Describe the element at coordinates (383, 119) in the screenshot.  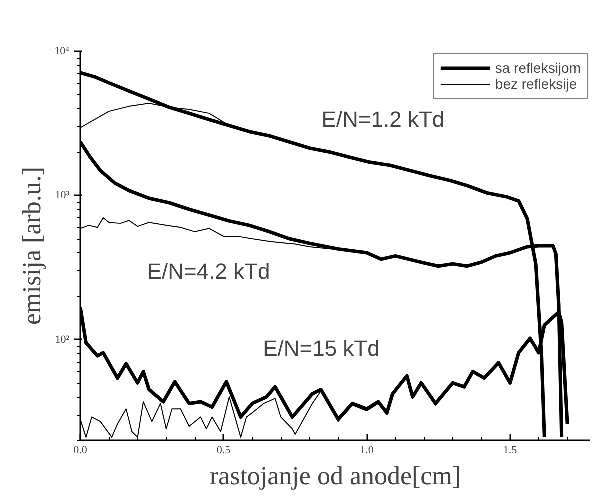
I see `annotation: E/N=1.2 kTd` at that location.